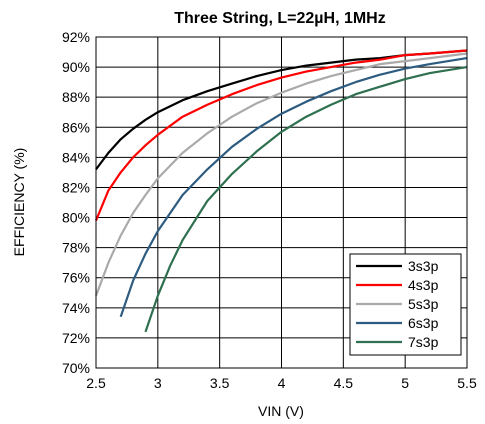  What do you see at coordinates (76, 308) in the screenshot?
I see `y-tick-label: 74%` at bounding box center [76, 308].